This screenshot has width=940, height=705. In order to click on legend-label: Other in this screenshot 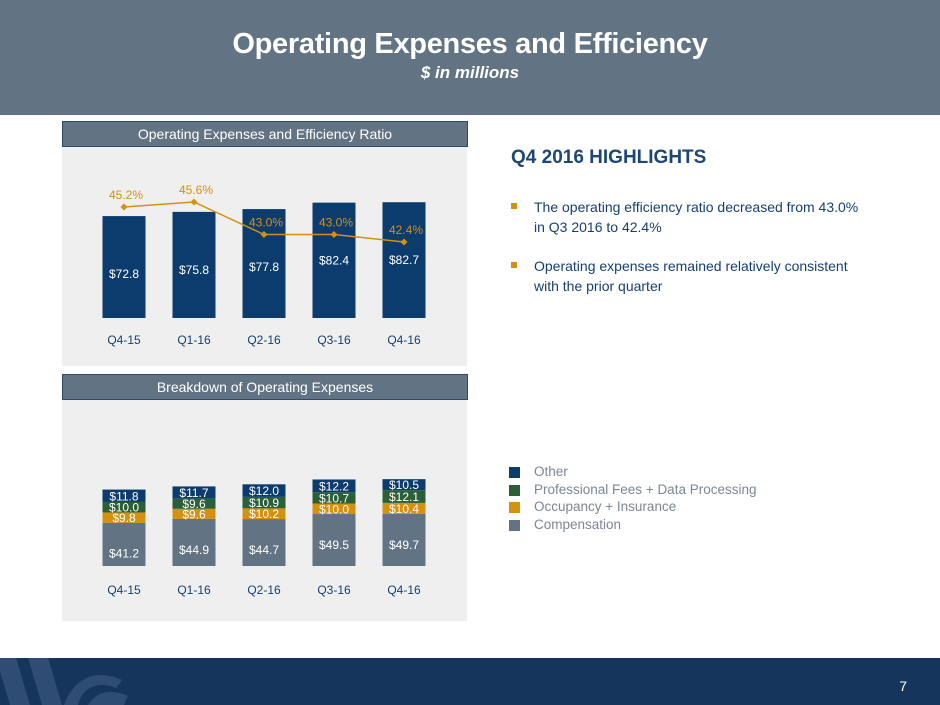, I will do `click(551, 471)`.